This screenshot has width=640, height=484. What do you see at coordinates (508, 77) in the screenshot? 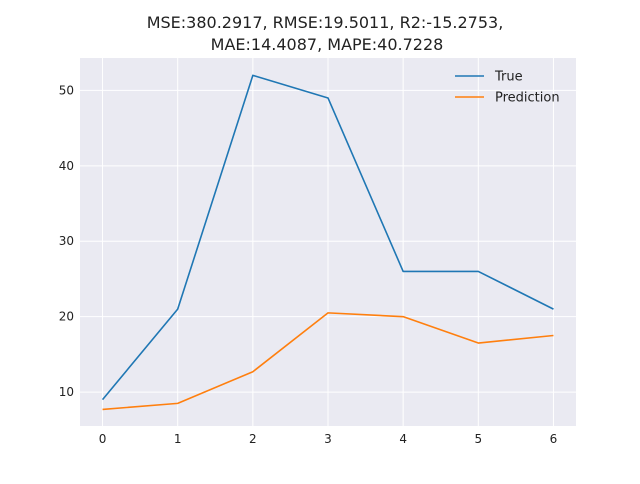
I see `legend-label-true: True` at bounding box center [508, 77].